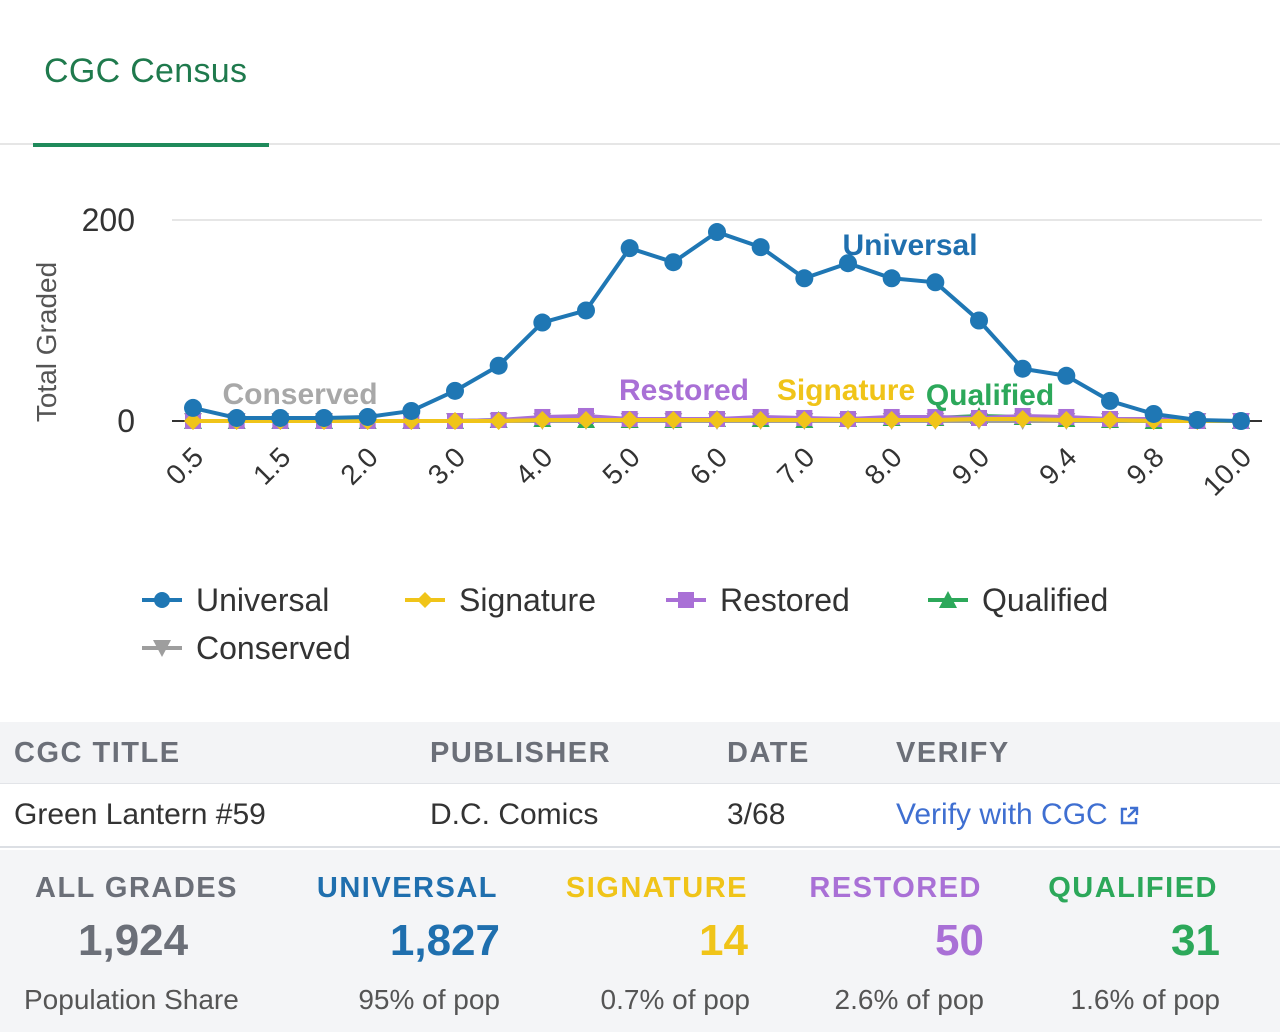 The height and width of the screenshot is (1032, 1280). I want to click on y-tick-label: 0, so click(126, 421).